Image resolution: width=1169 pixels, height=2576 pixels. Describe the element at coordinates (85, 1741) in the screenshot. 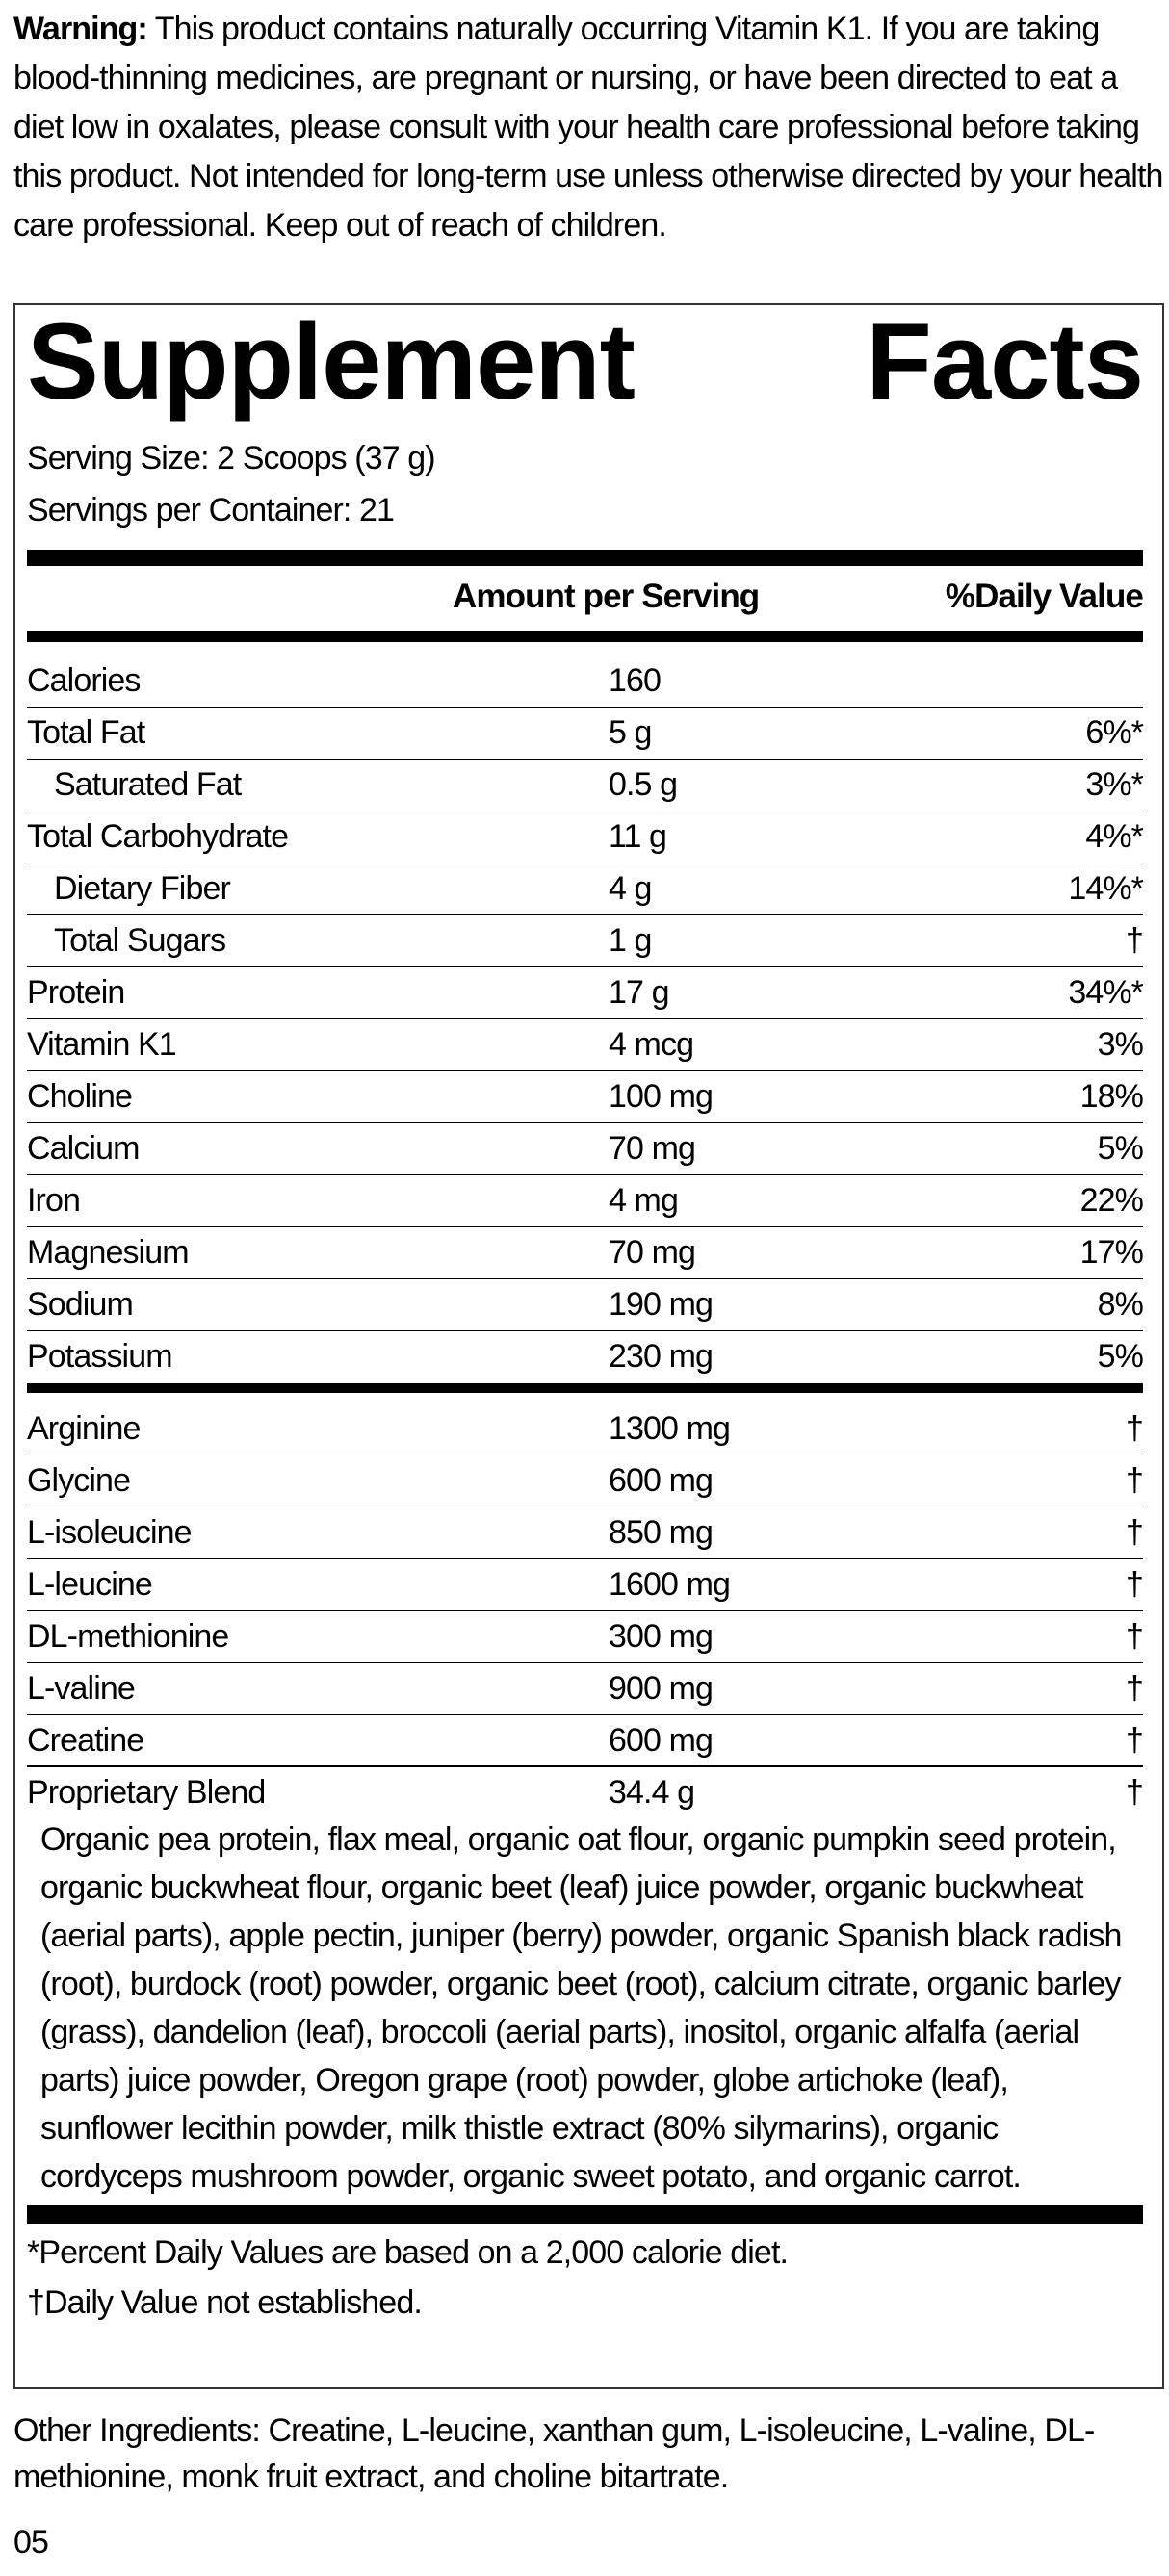

I see `nutrient-name: Creatine` at that location.